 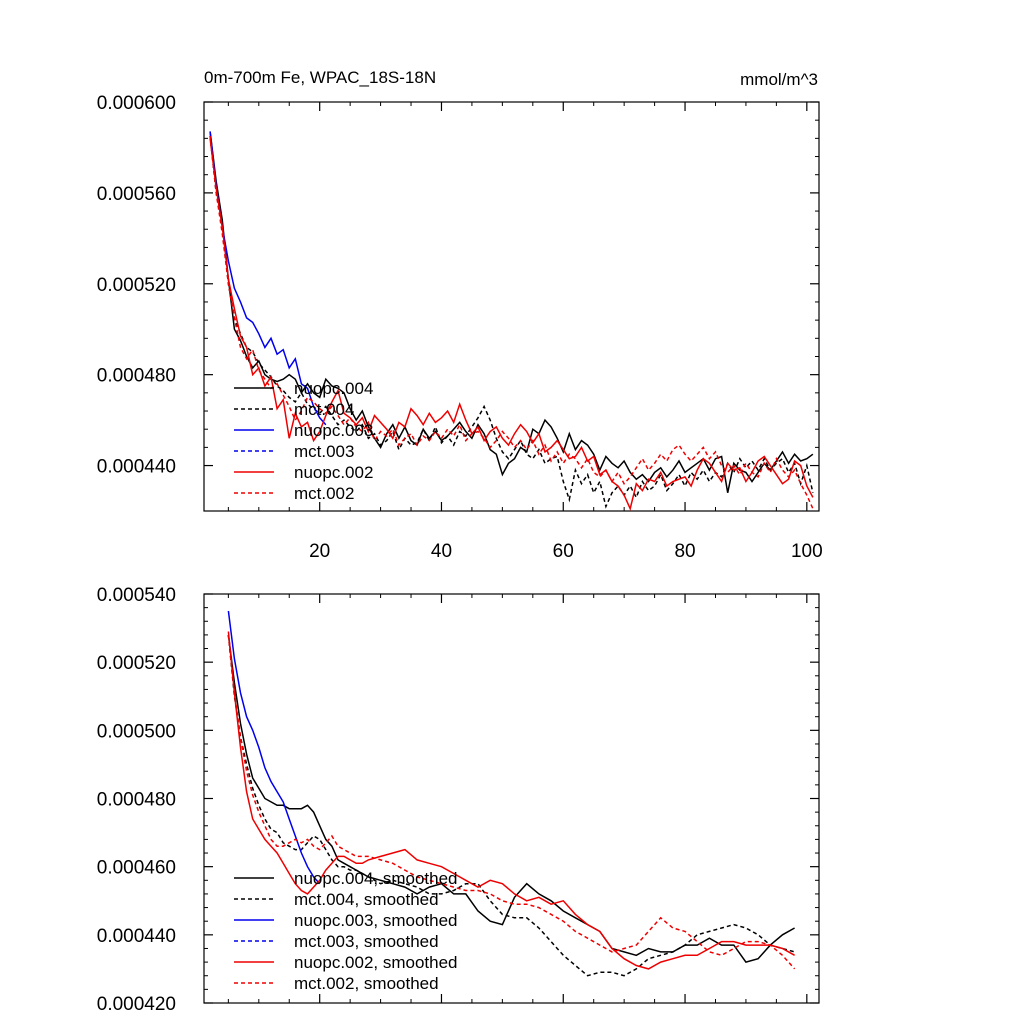 What do you see at coordinates (366, 899) in the screenshot?
I see `legend-entry: mct.004, smoothed` at bounding box center [366, 899].